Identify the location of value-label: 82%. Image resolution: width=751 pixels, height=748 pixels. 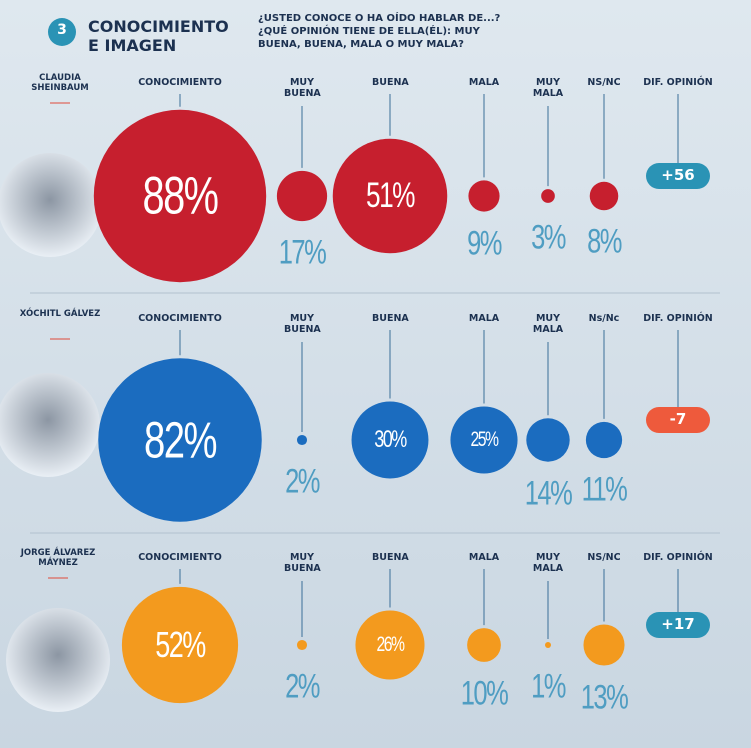
(180, 440).